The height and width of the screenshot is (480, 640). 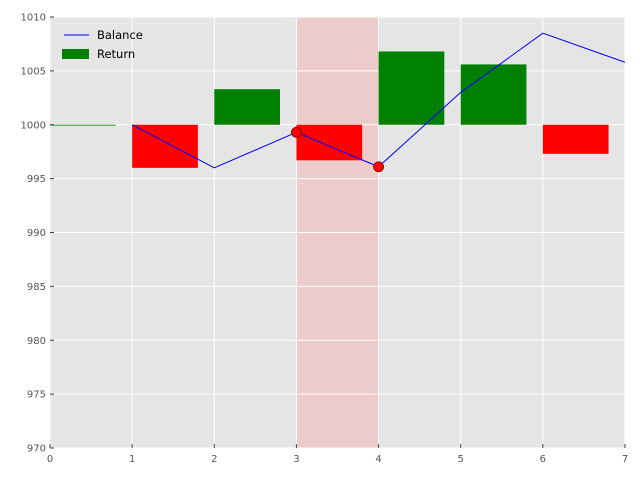 What do you see at coordinates (625, 459) in the screenshot?
I see `x-tick-label: 7` at bounding box center [625, 459].